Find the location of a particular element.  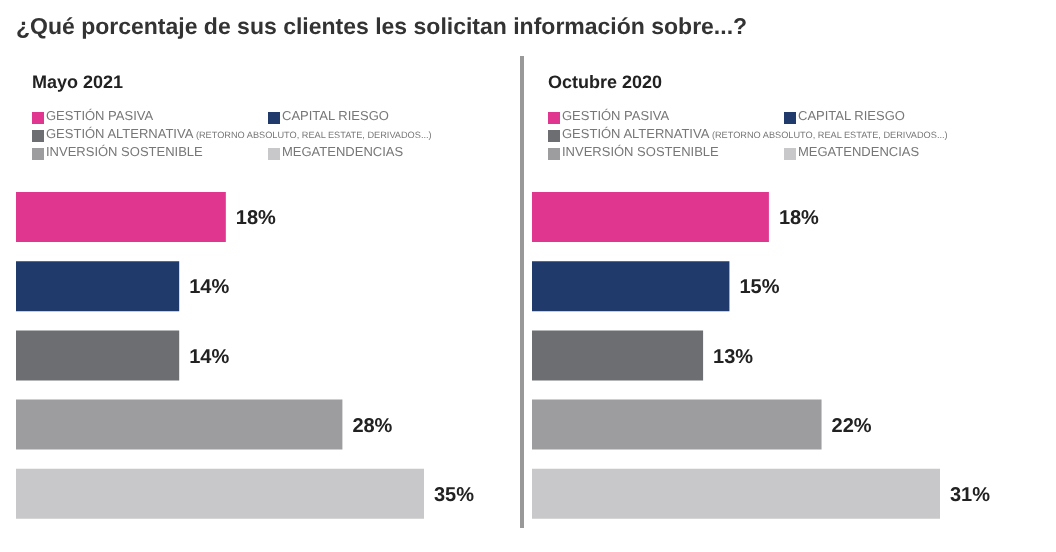

data-label: 28% is located at coordinates (372, 426).